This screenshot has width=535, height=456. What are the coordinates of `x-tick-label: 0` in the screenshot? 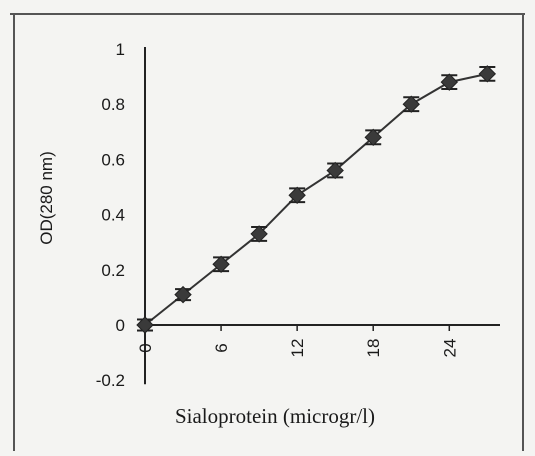 It's located at (145, 347).